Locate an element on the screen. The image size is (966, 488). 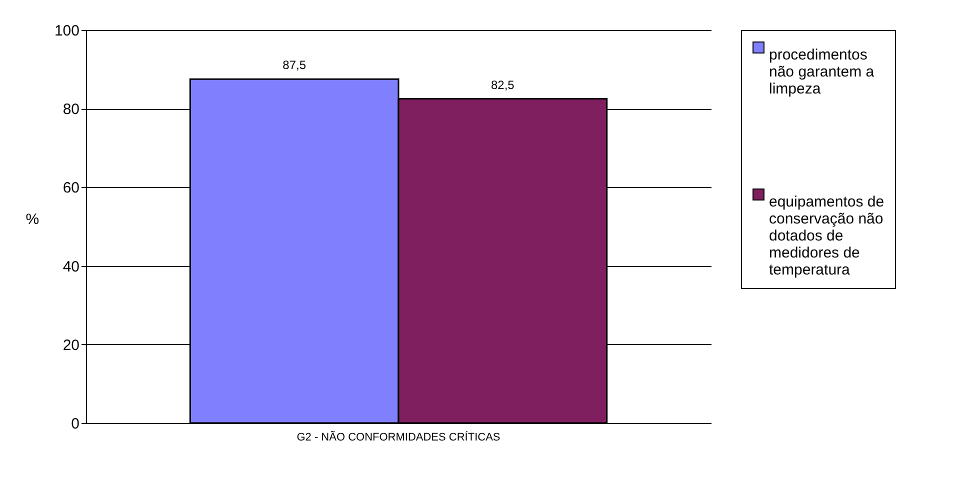
data-label: 87,5 is located at coordinates (294, 65).